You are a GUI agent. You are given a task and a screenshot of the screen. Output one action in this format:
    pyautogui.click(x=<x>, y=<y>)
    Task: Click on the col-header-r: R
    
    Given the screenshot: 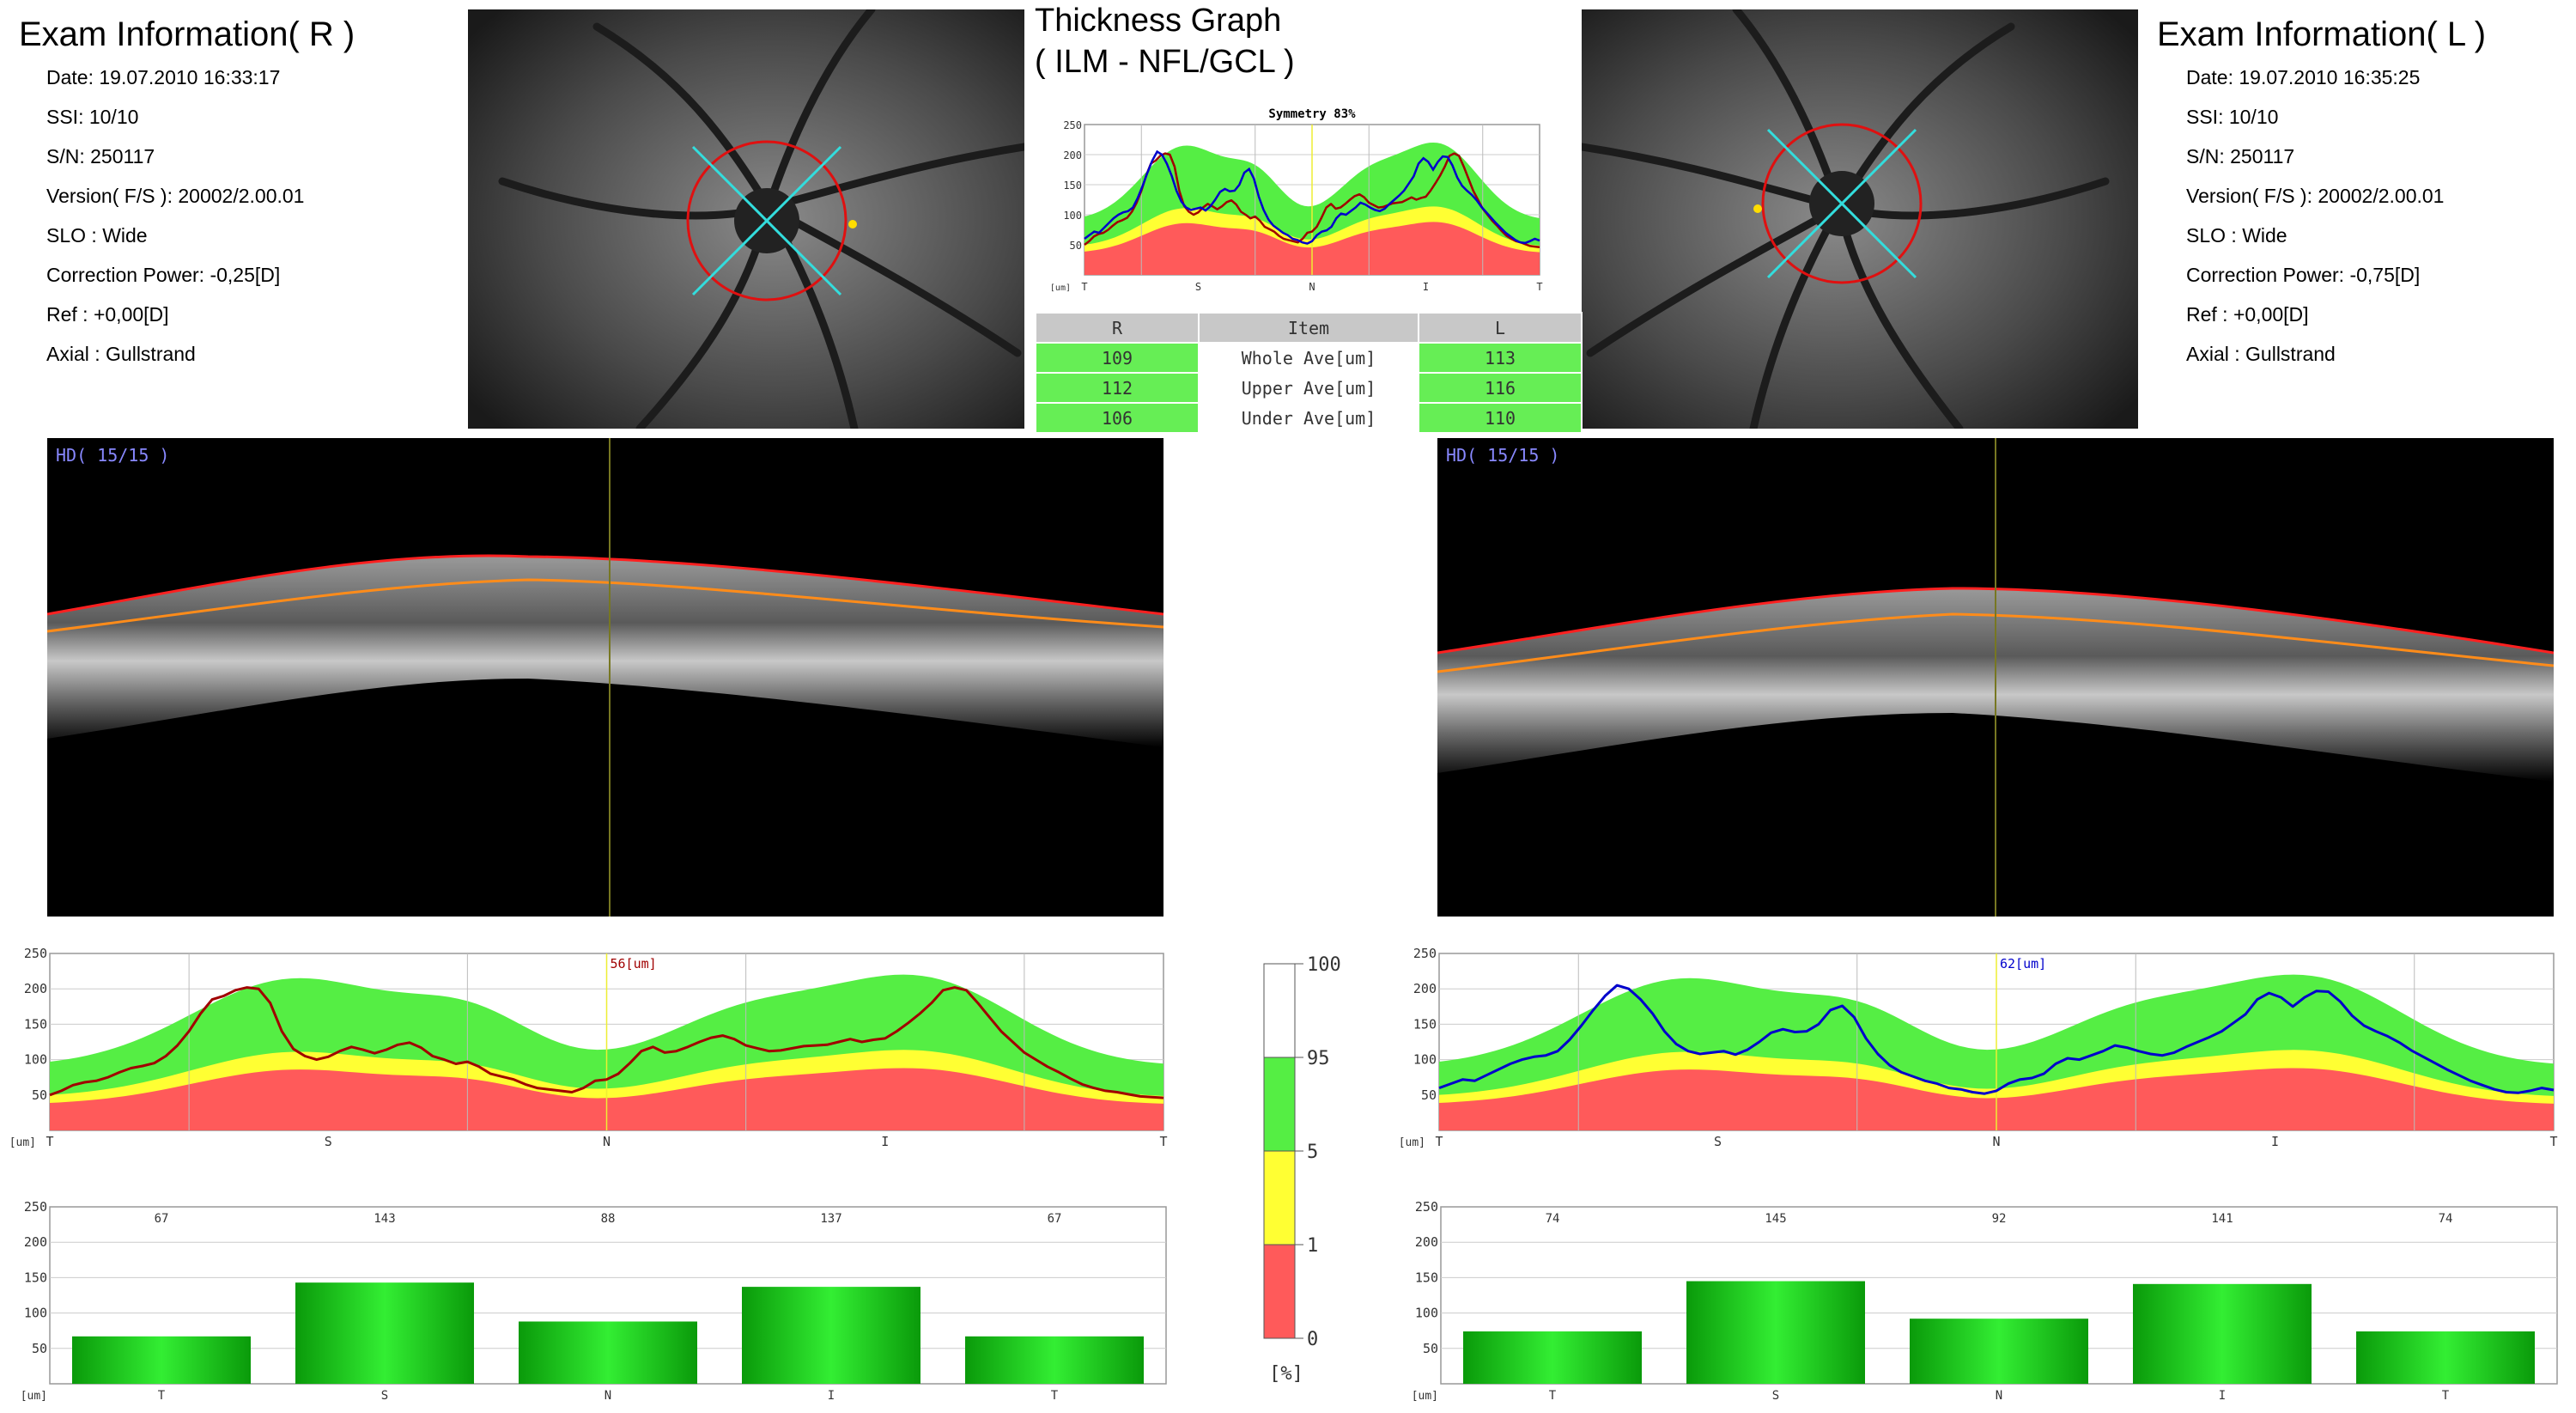 What is the action you would take?
    pyautogui.click(x=1118, y=328)
    